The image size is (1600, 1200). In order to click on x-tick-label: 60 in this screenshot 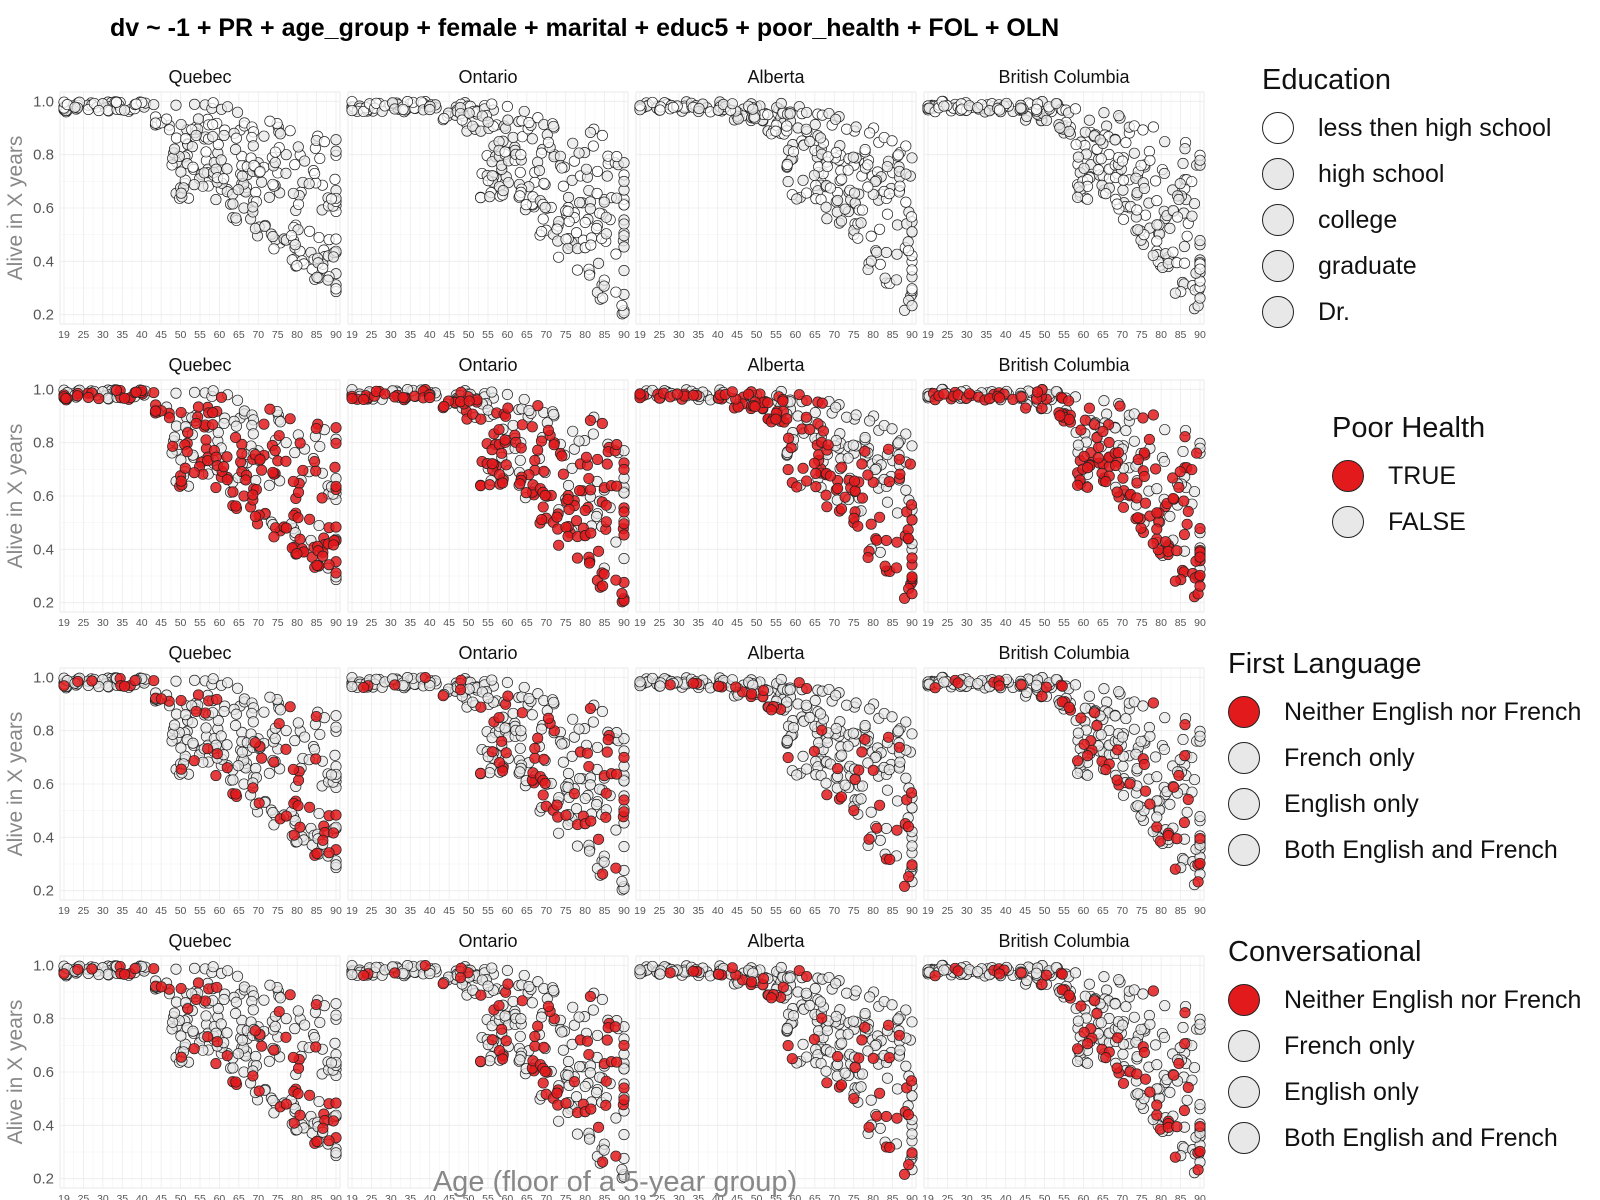, I will do `click(796, 623)`.